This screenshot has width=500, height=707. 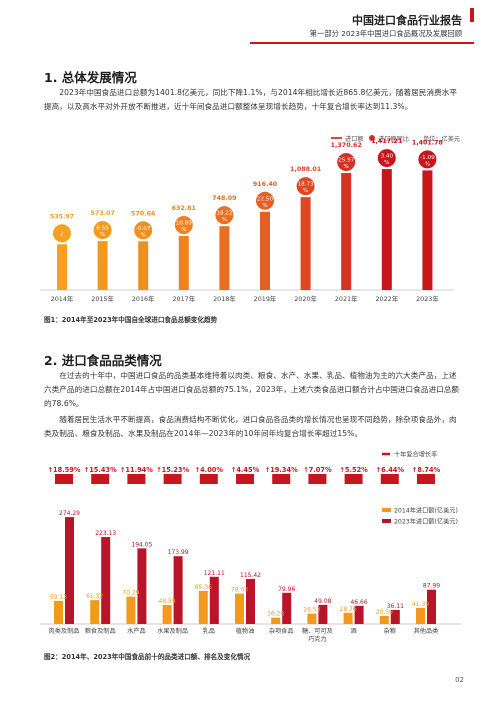 What do you see at coordinates (64, 631) in the screenshot?
I see `x-tick-label: 肉类及制品` at bounding box center [64, 631].